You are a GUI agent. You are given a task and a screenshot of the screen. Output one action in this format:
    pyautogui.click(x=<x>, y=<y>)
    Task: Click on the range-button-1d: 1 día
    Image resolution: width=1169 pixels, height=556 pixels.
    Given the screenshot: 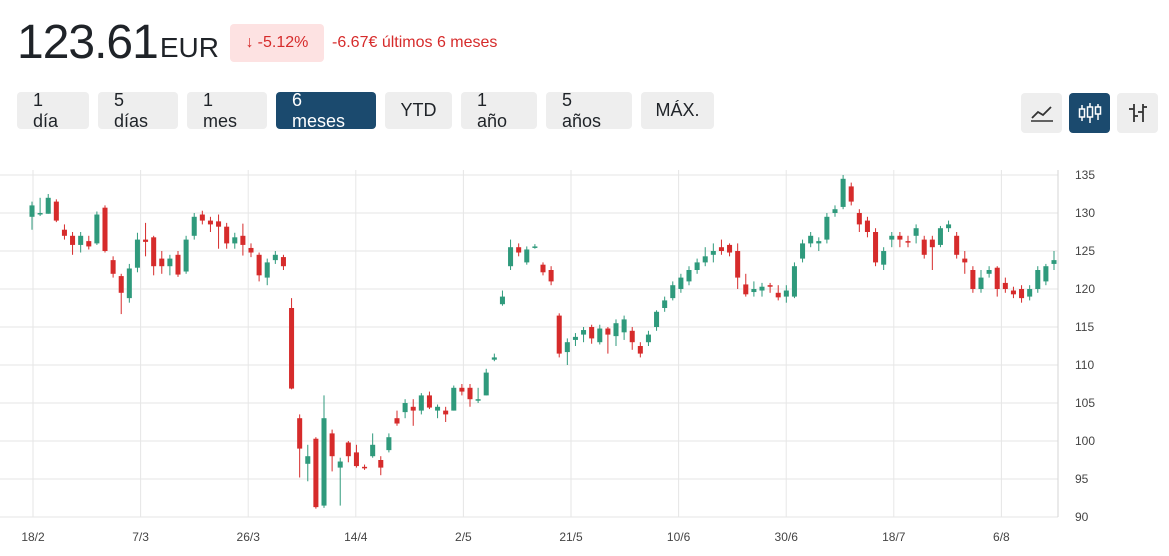 What is the action you would take?
    pyautogui.click(x=53, y=110)
    